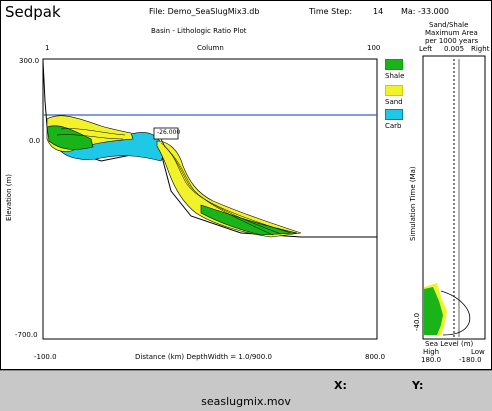 The image size is (492, 411). What do you see at coordinates (174, 182) in the screenshot?
I see `slope-lines` at bounding box center [174, 182].